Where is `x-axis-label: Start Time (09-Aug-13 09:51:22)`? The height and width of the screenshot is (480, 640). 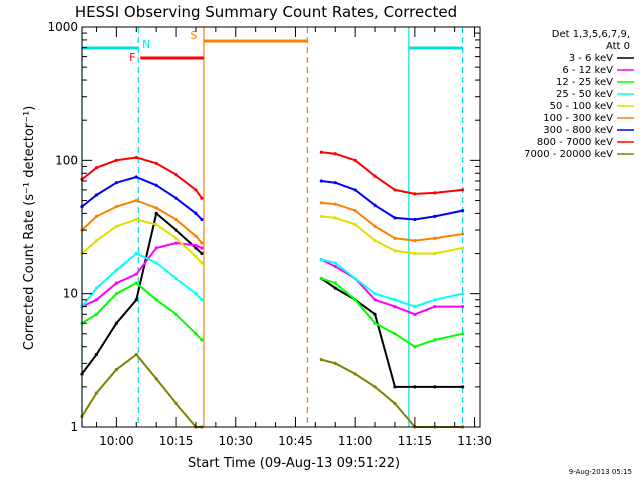 x-axis-label: Start Time (09-Aug-13 09:51:22) is located at coordinates (294, 463).